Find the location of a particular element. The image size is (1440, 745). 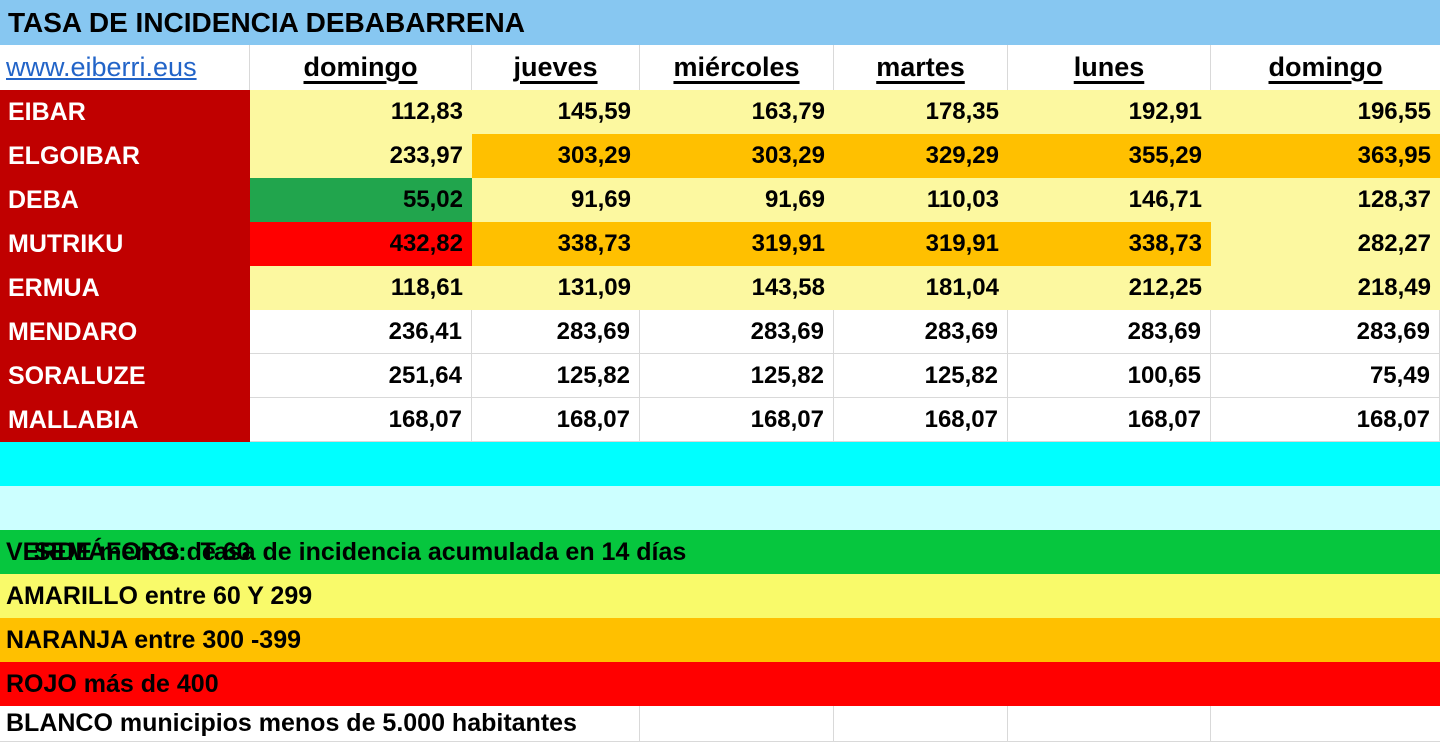

value-cell: 55,02 is located at coordinates (361, 200).